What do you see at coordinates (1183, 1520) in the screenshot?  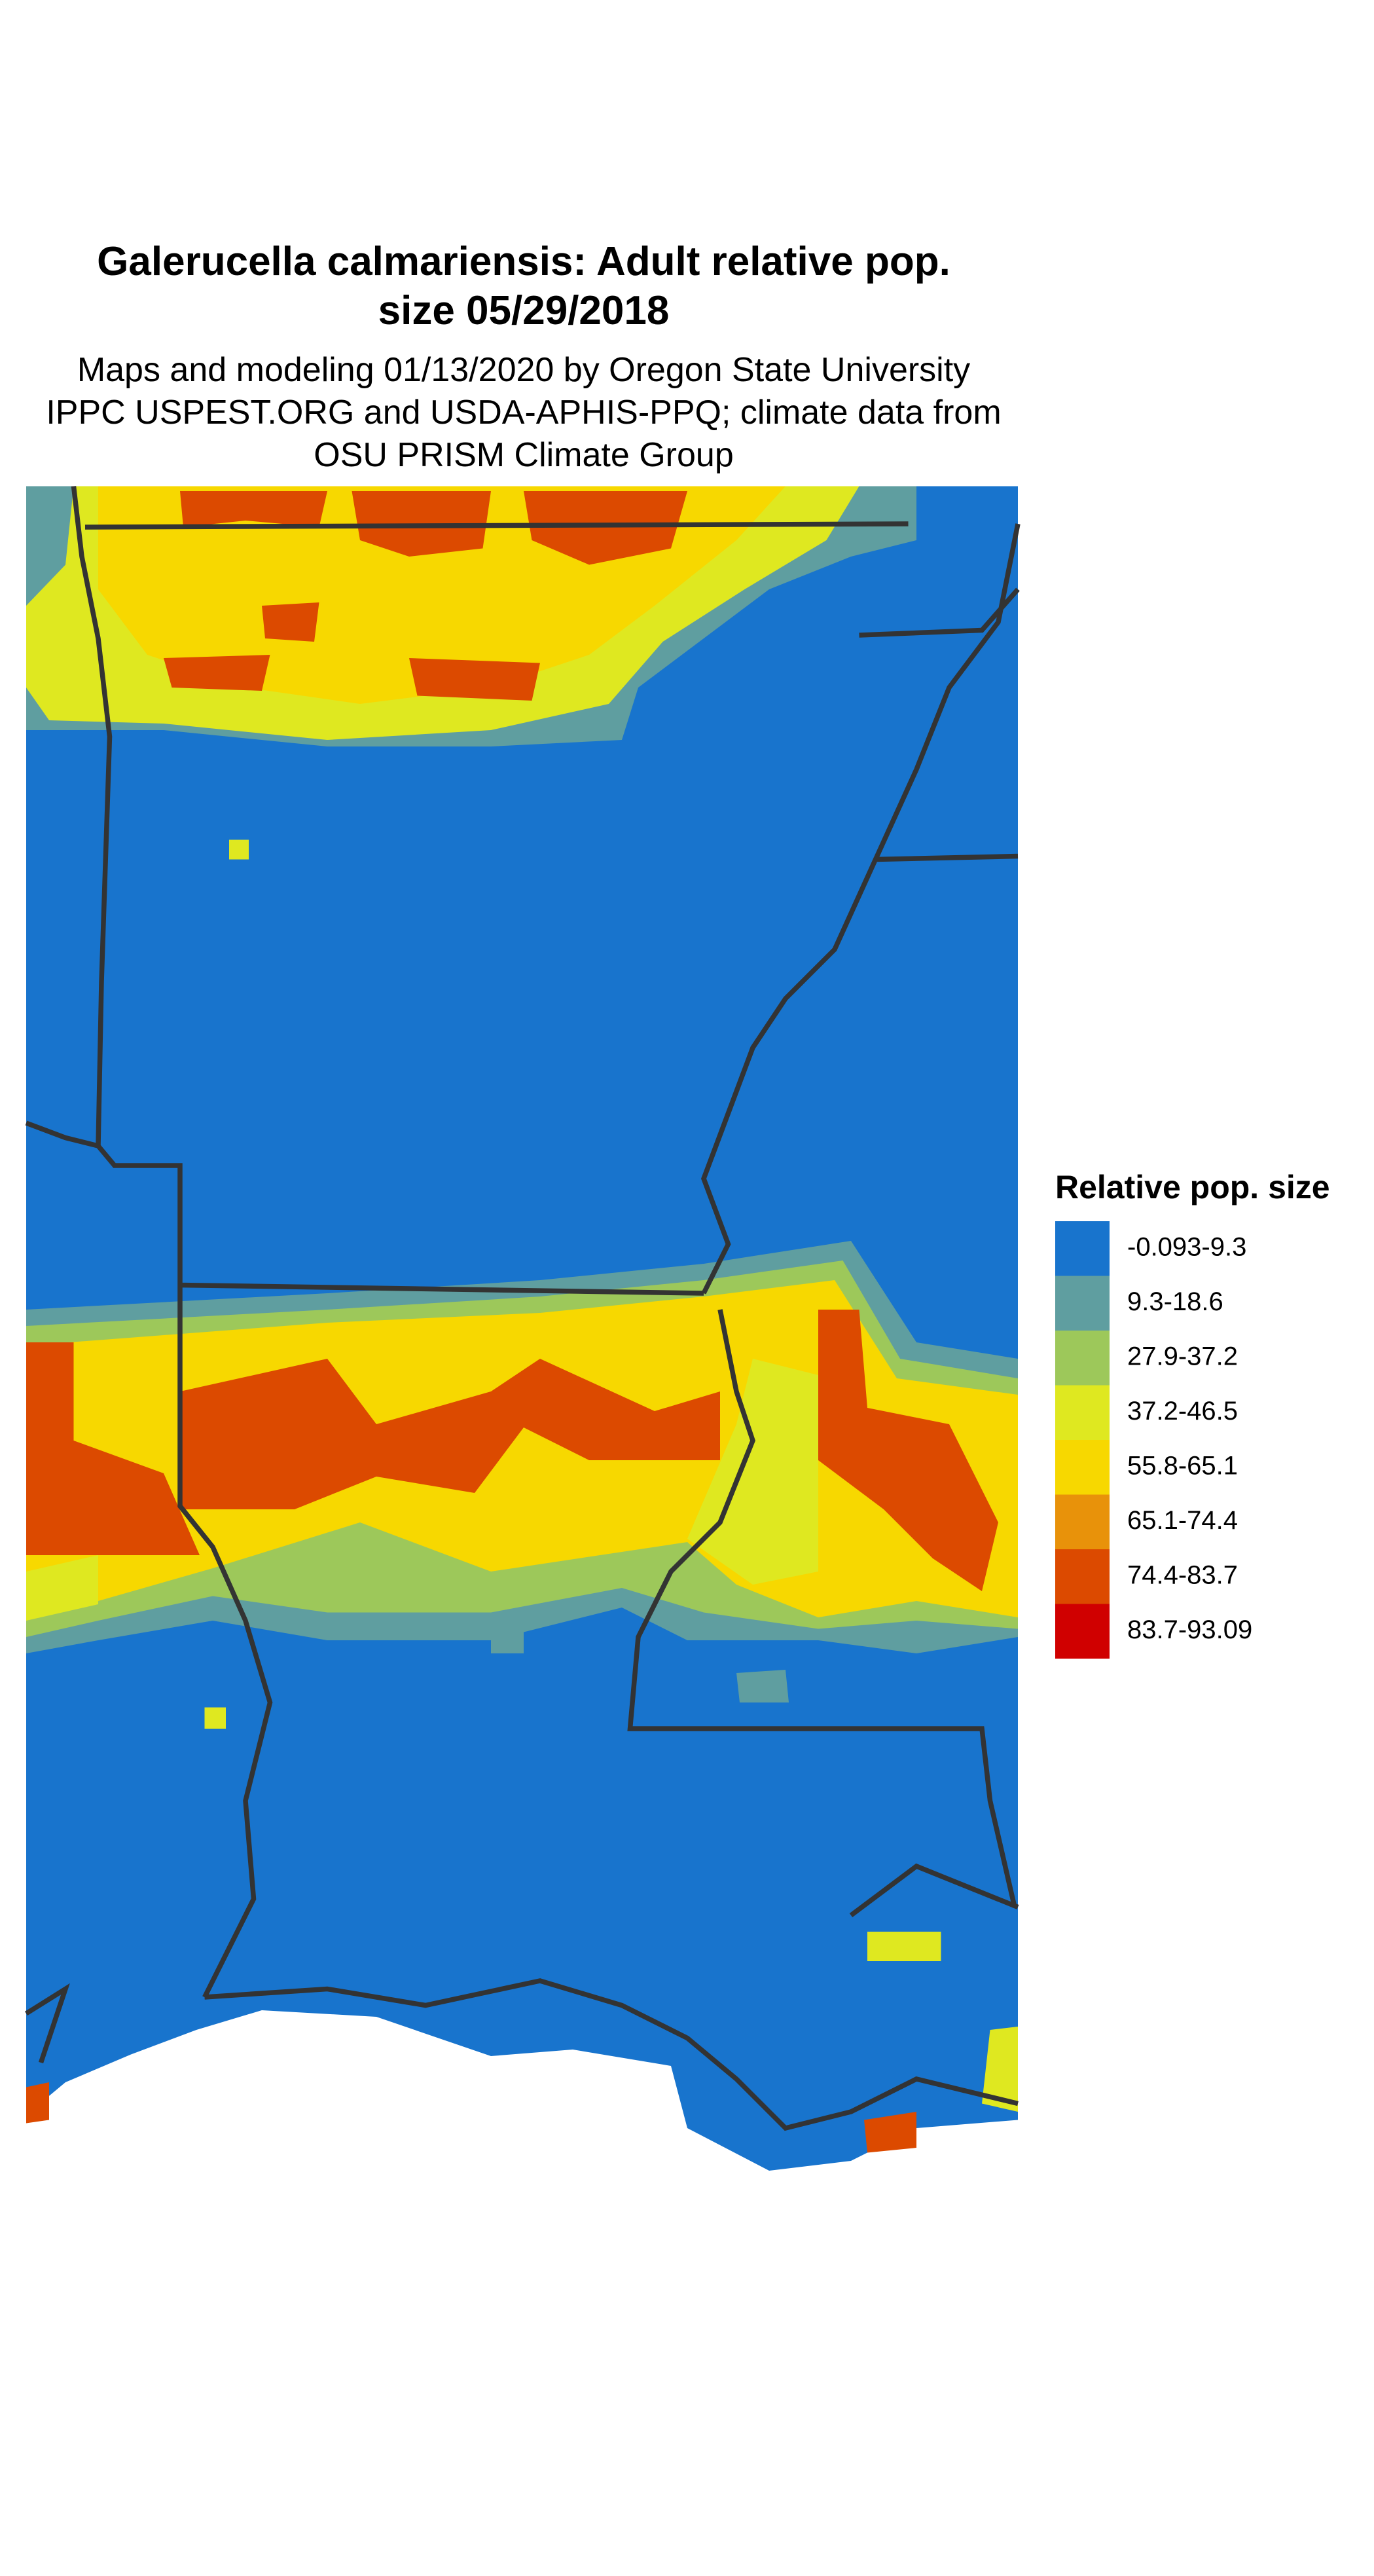 I see `legend-label: 65.1-74.4` at bounding box center [1183, 1520].